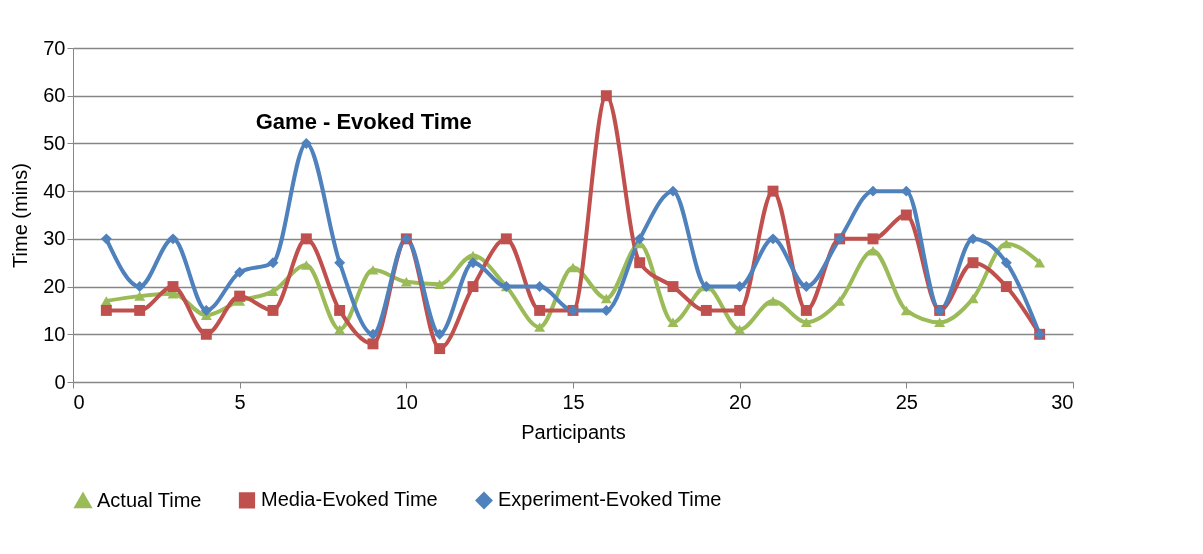 The image size is (1203, 554). I want to click on legend-label: Media-Evoked Time, so click(349, 499).